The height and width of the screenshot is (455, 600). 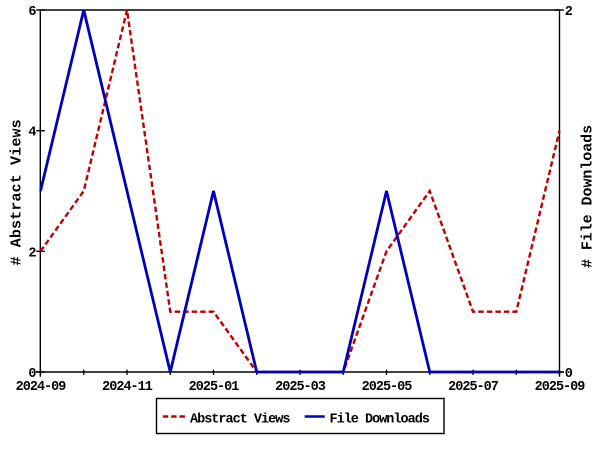 I want to click on svg-text: Abstract Views, so click(x=240, y=420).